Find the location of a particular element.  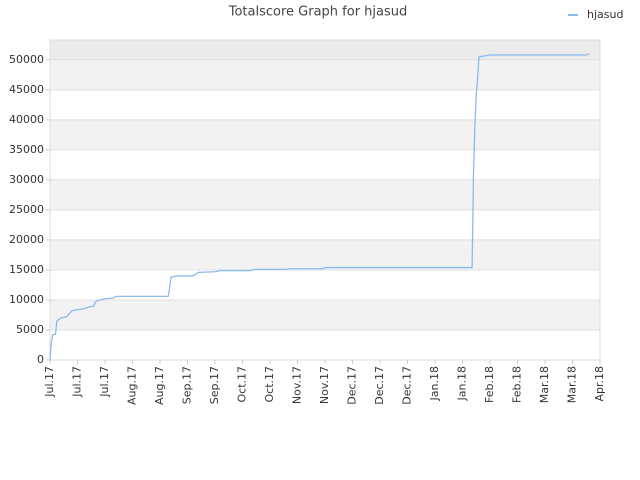

y-tick-label: 5000 is located at coordinates (30, 329).